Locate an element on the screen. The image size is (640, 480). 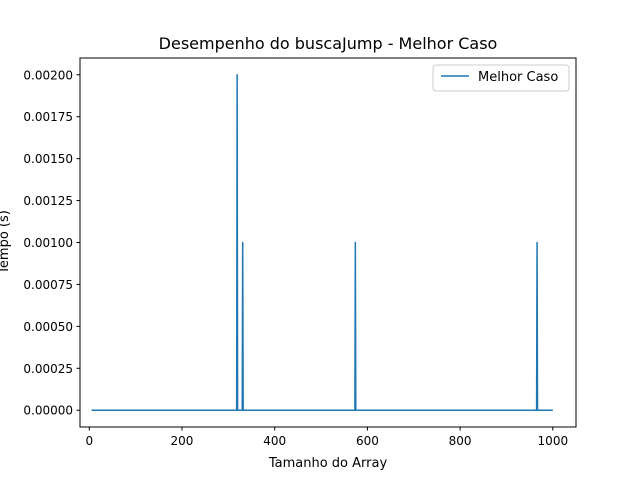
y-tick-label: 0.00000 is located at coordinates (48, 411).